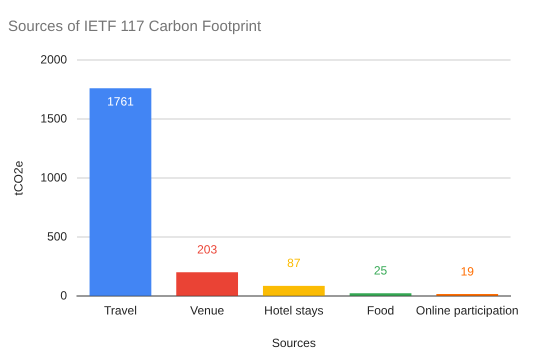 The width and height of the screenshot is (535, 363). What do you see at coordinates (54, 59) in the screenshot?
I see `y-tick-label: 2000` at bounding box center [54, 59].